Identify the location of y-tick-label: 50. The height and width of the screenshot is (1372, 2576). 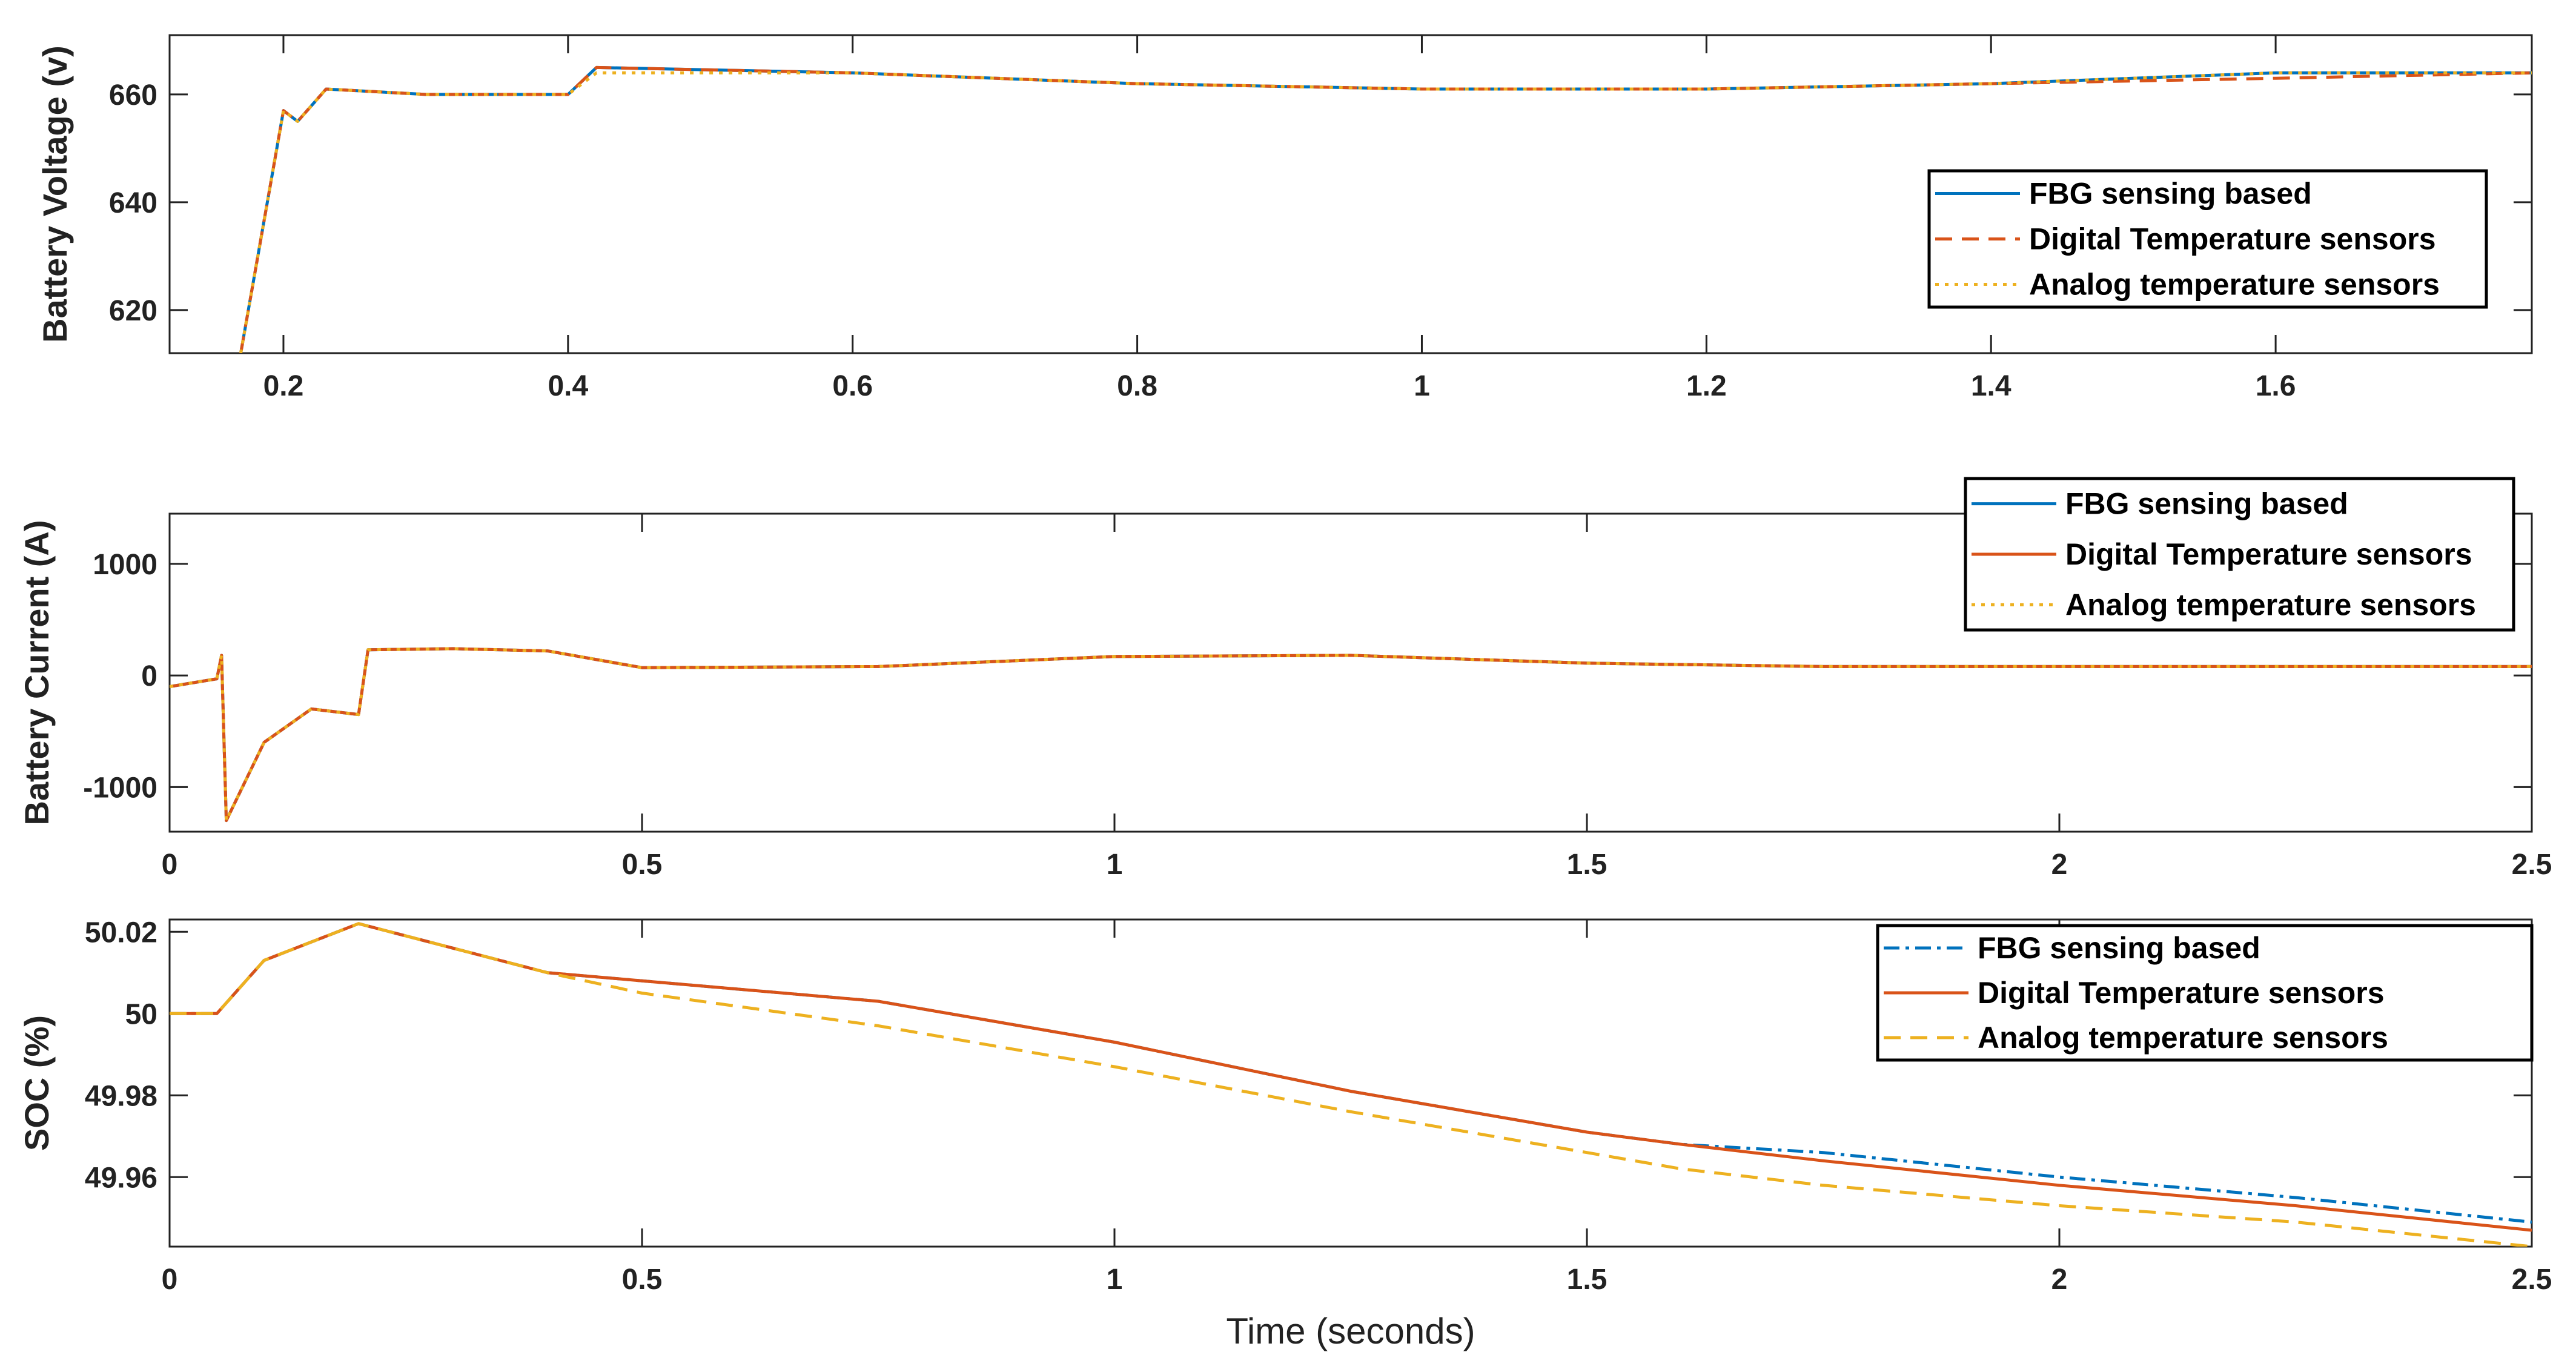
(141, 1014).